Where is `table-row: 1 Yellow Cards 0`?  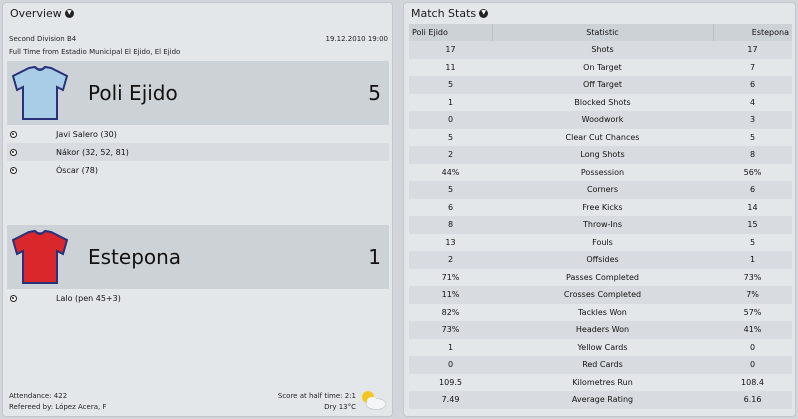 table-row: 1 Yellow Cards 0 is located at coordinates (600, 348).